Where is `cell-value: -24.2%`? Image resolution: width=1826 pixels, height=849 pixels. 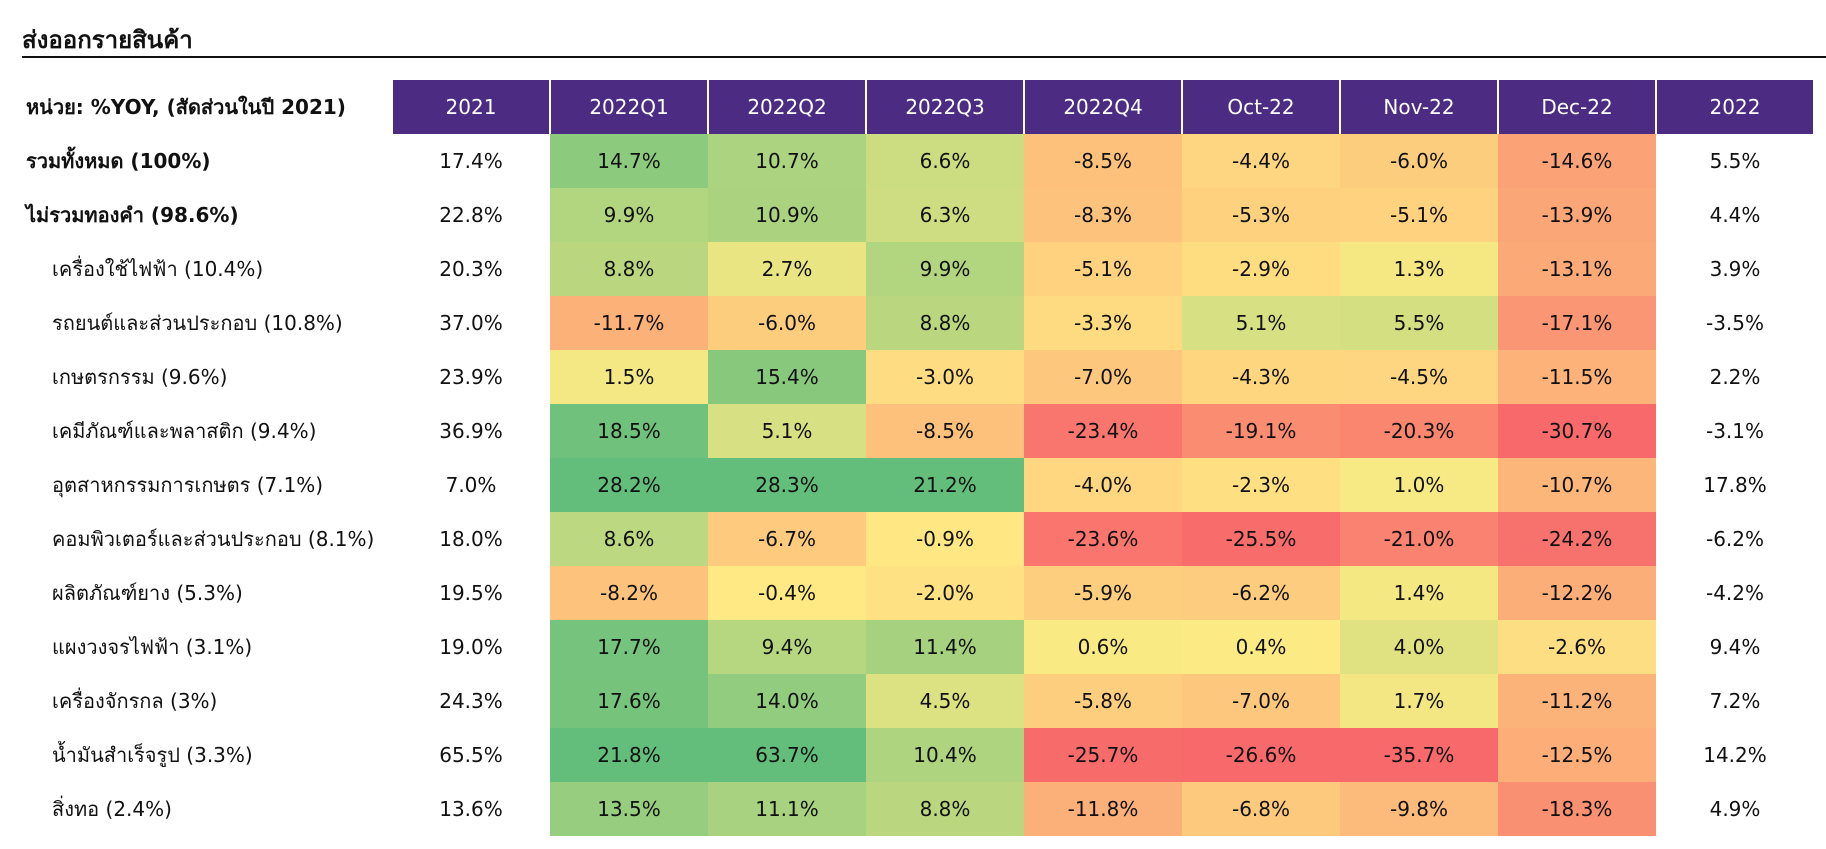
cell-value: -24.2% is located at coordinates (1577, 539).